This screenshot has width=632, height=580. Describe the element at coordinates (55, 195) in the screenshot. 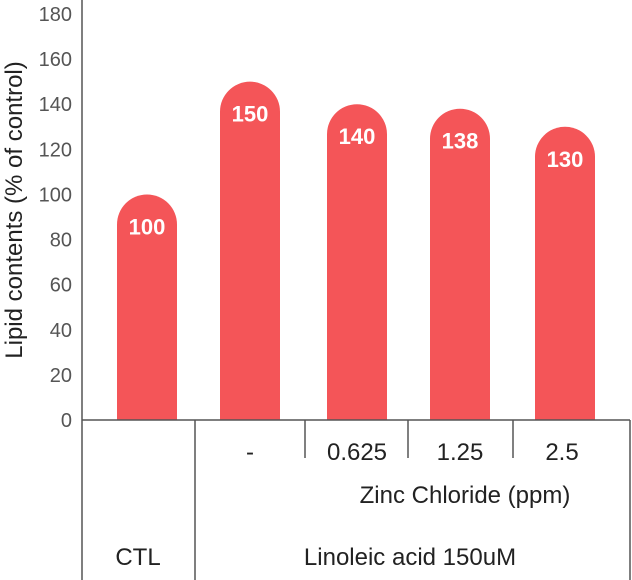

I see `y-tick-label: 100` at that location.